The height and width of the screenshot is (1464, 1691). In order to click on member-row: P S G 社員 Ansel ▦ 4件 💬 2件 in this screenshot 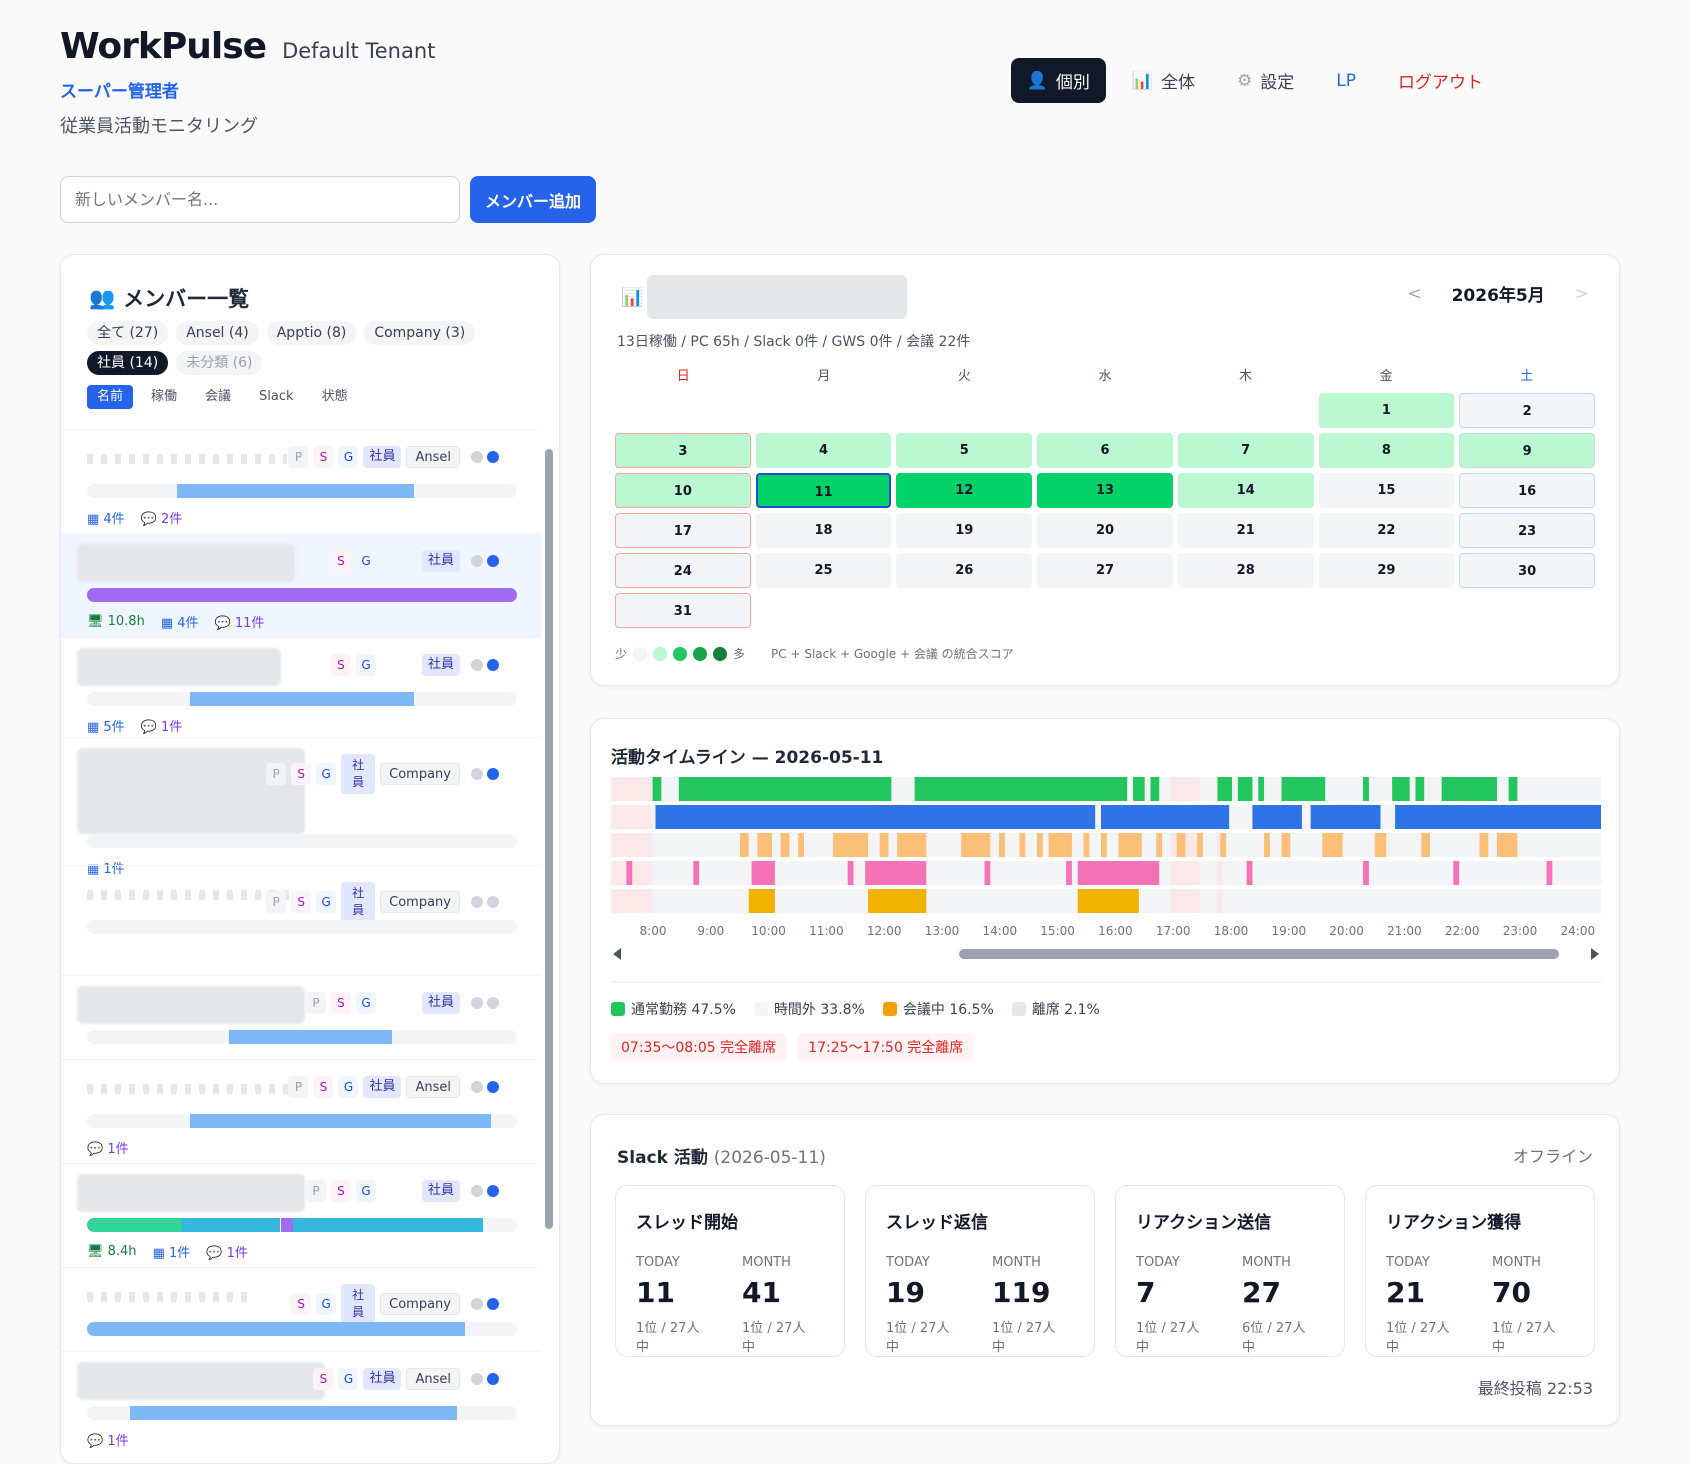, I will do `click(301, 481)`.